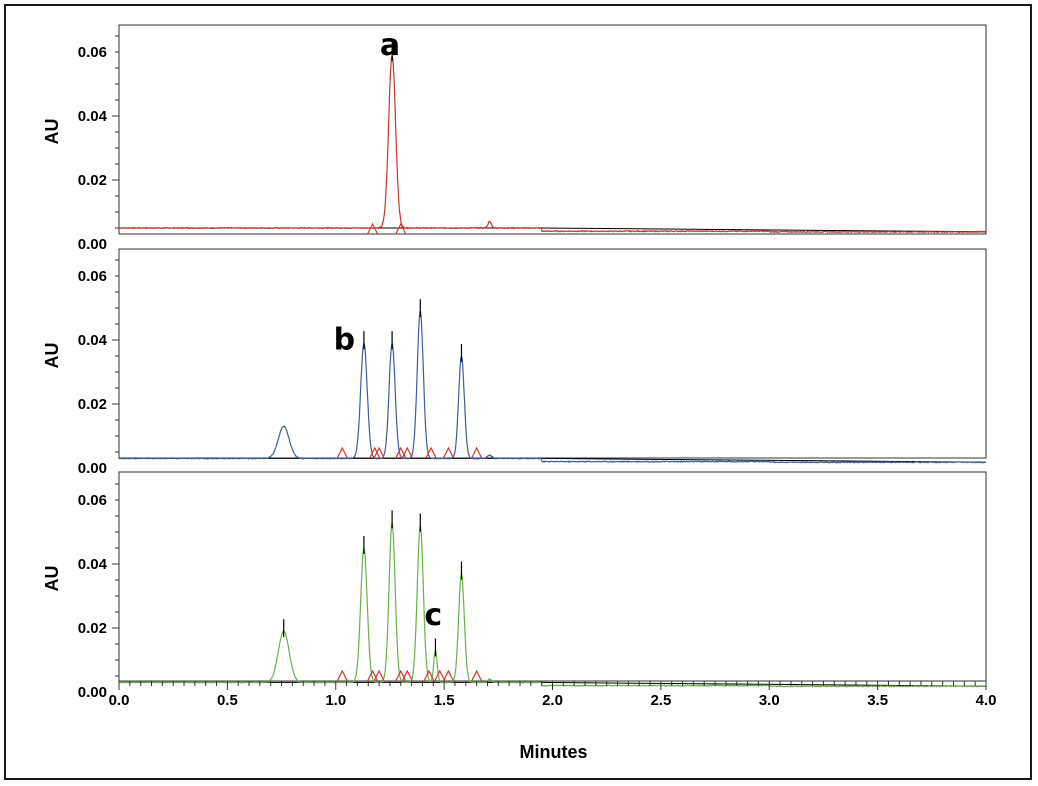 The width and height of the screenshot is (1038, 786). I want to click on x-axis: 0.0 0.5 1.0 1.5 2.0 2.5 3.0 3.5 4.0 Minutes, so click(553, 721).